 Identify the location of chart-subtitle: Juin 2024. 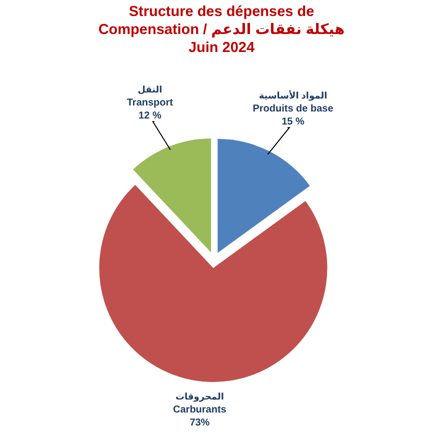
(221, 48).